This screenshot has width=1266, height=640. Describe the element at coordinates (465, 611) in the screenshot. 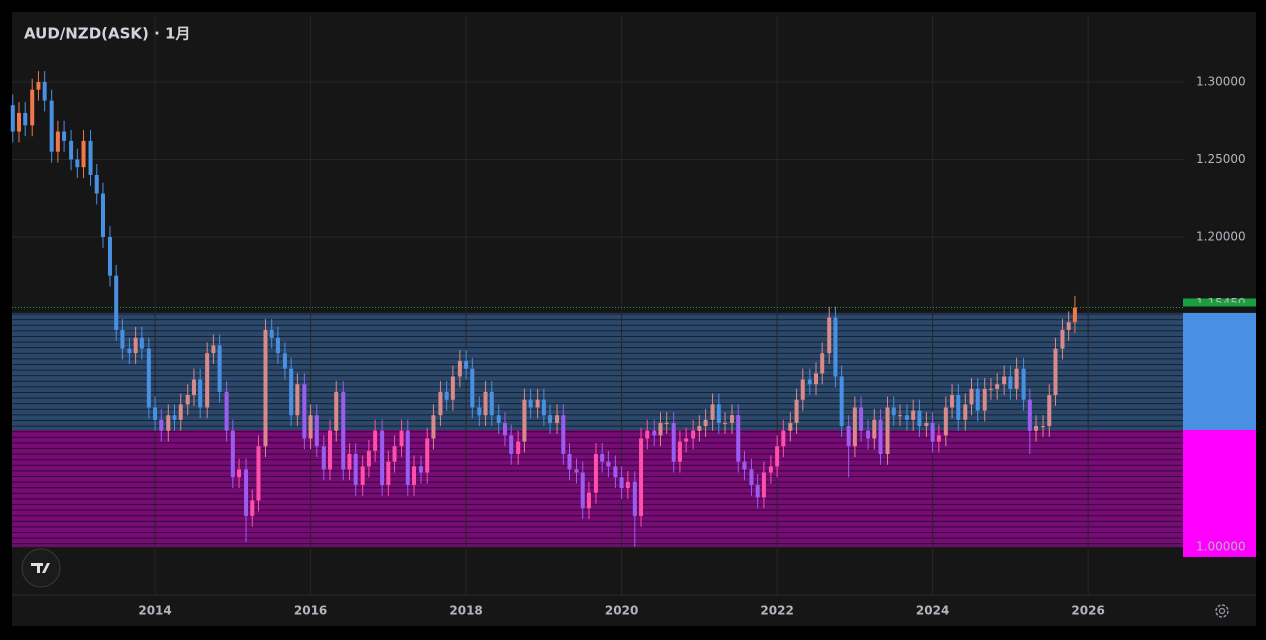

I see `x-tick-label: 2018` at that location.